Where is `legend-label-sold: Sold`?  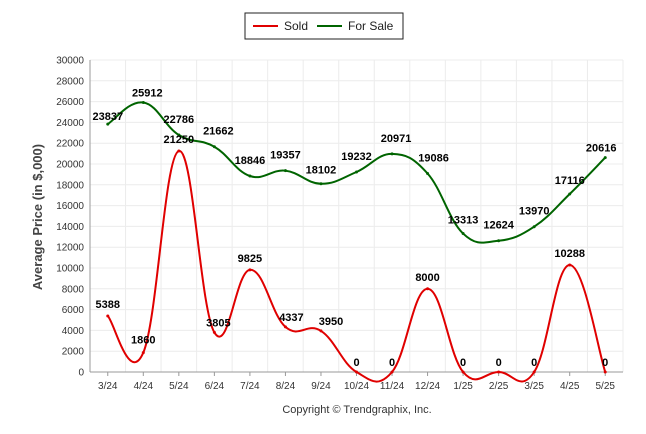
legend-label-sold: Sold is located at coordinates (296, 26).